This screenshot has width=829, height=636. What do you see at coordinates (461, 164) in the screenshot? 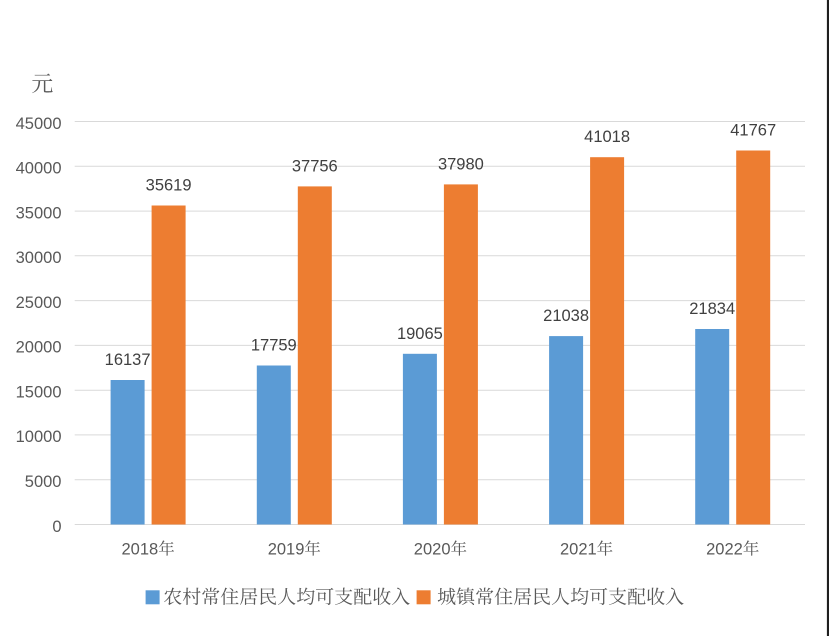
I see `svg-text: 37980` at bounding box center [461, 164].